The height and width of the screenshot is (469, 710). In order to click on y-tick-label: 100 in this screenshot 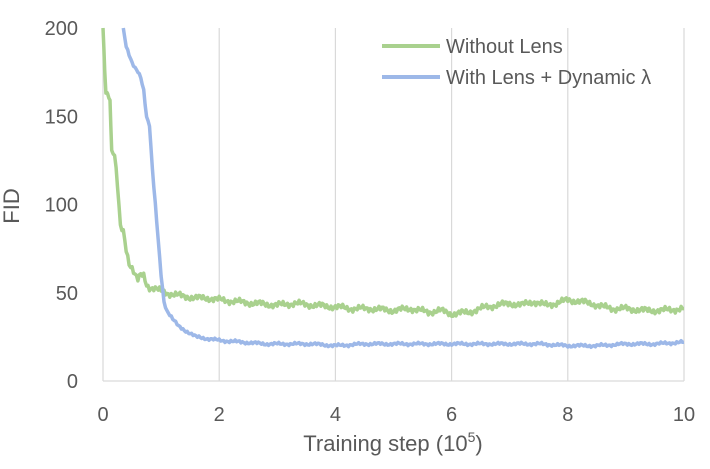, I will do `click(61, 206)`.